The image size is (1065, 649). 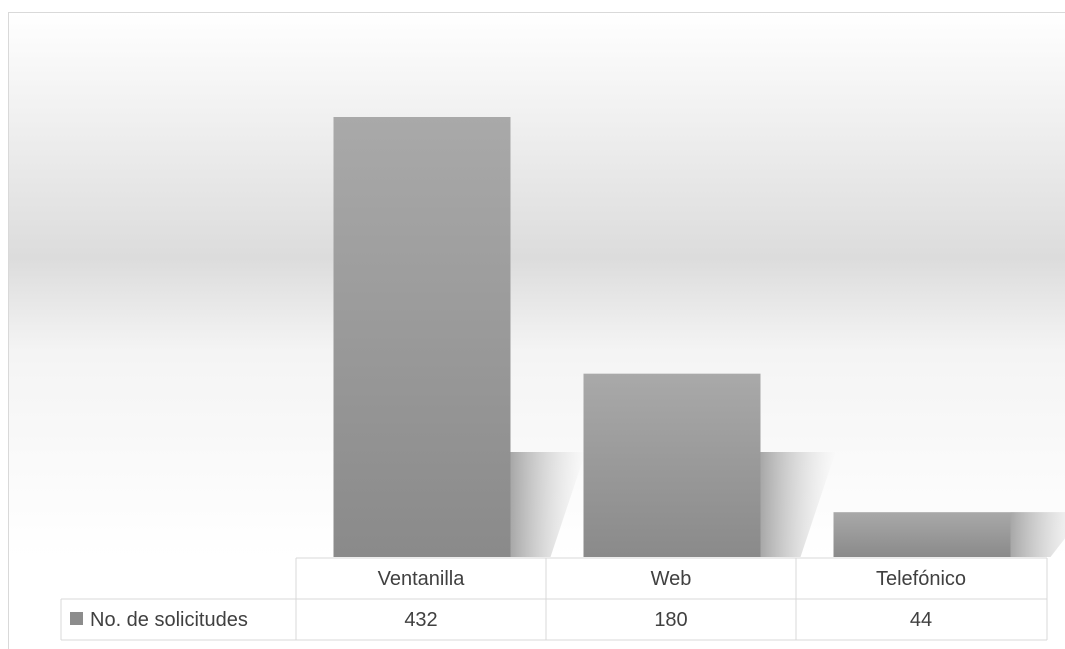 What do you see at coordinates (169, 620) in the screenshot?
I see `legend-label: No. de solicitudes` at bounding box center [169, 620].